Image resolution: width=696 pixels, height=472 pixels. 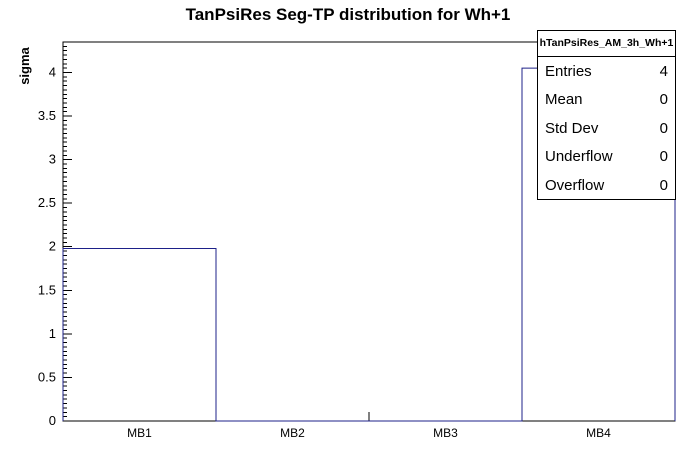 What do you see at coordinates (52, 71) in the screenshot?
I see `svg-text: 4` at bounding box center [52, 71].